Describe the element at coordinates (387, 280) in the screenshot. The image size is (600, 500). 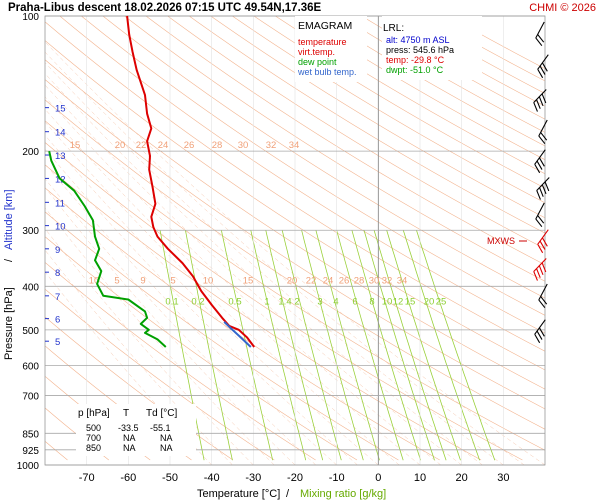
I see `moist-adiabat-label: 32` at that location.